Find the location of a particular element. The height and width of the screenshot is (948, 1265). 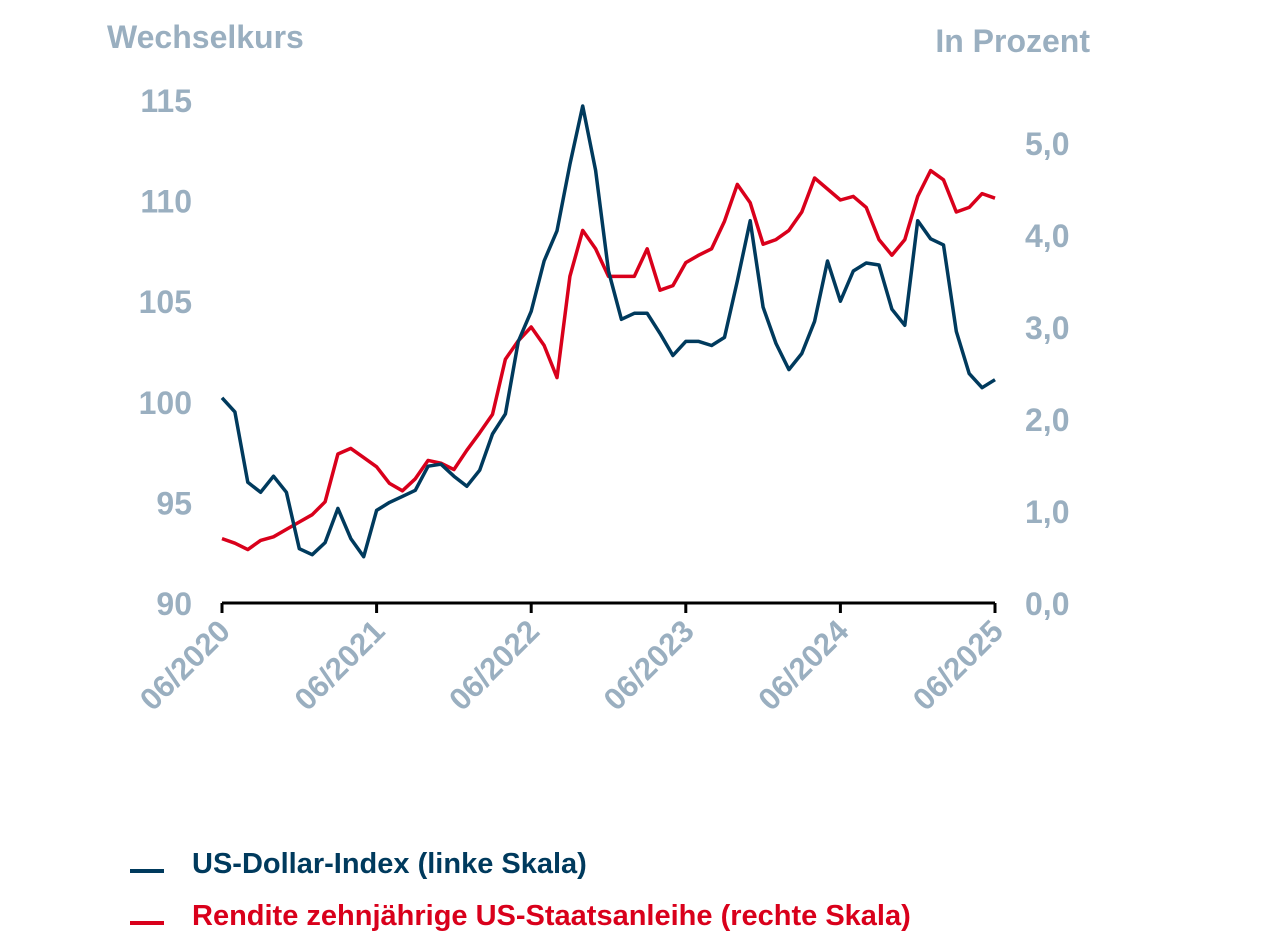

legend-label-usd: US-Dollar-Index (linke Skala) is located at coordinates (389, 863).